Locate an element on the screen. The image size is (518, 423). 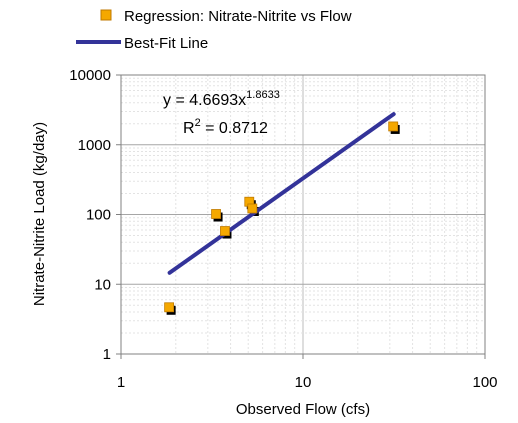
r-squared-text: R2 = 0.8712 is located at coordinates (225, 127).